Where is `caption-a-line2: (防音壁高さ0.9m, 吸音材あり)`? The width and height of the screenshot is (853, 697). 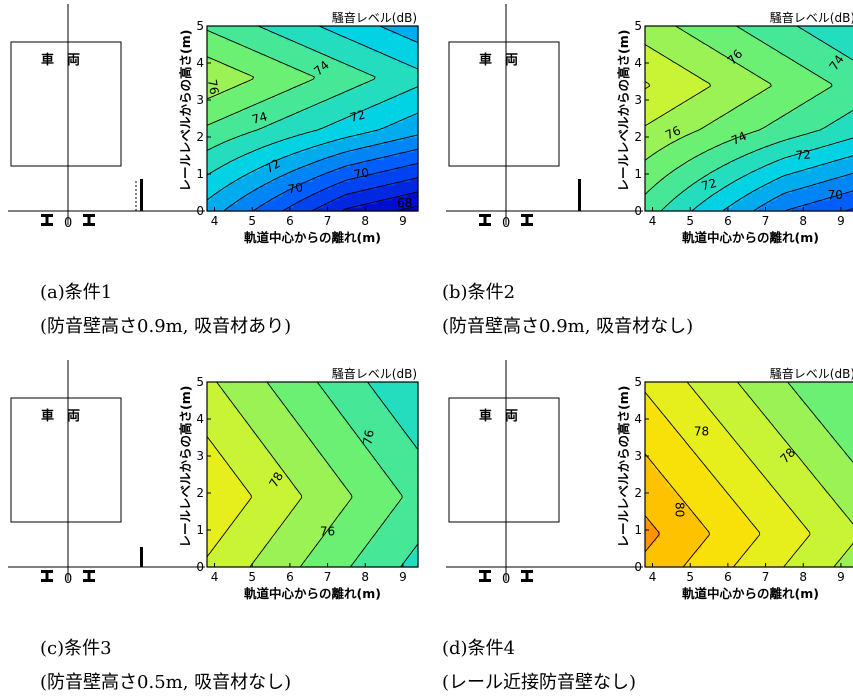
caption-a-line2: (防音壁高さ0.9m, 吸音材あり) is located at coordinates (166, 326).